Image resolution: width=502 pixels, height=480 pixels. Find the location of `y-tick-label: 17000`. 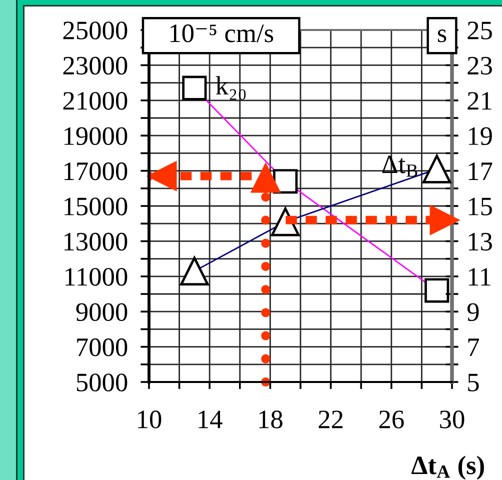

y-tick-label: 17000 is located at coordinates (96, 171).